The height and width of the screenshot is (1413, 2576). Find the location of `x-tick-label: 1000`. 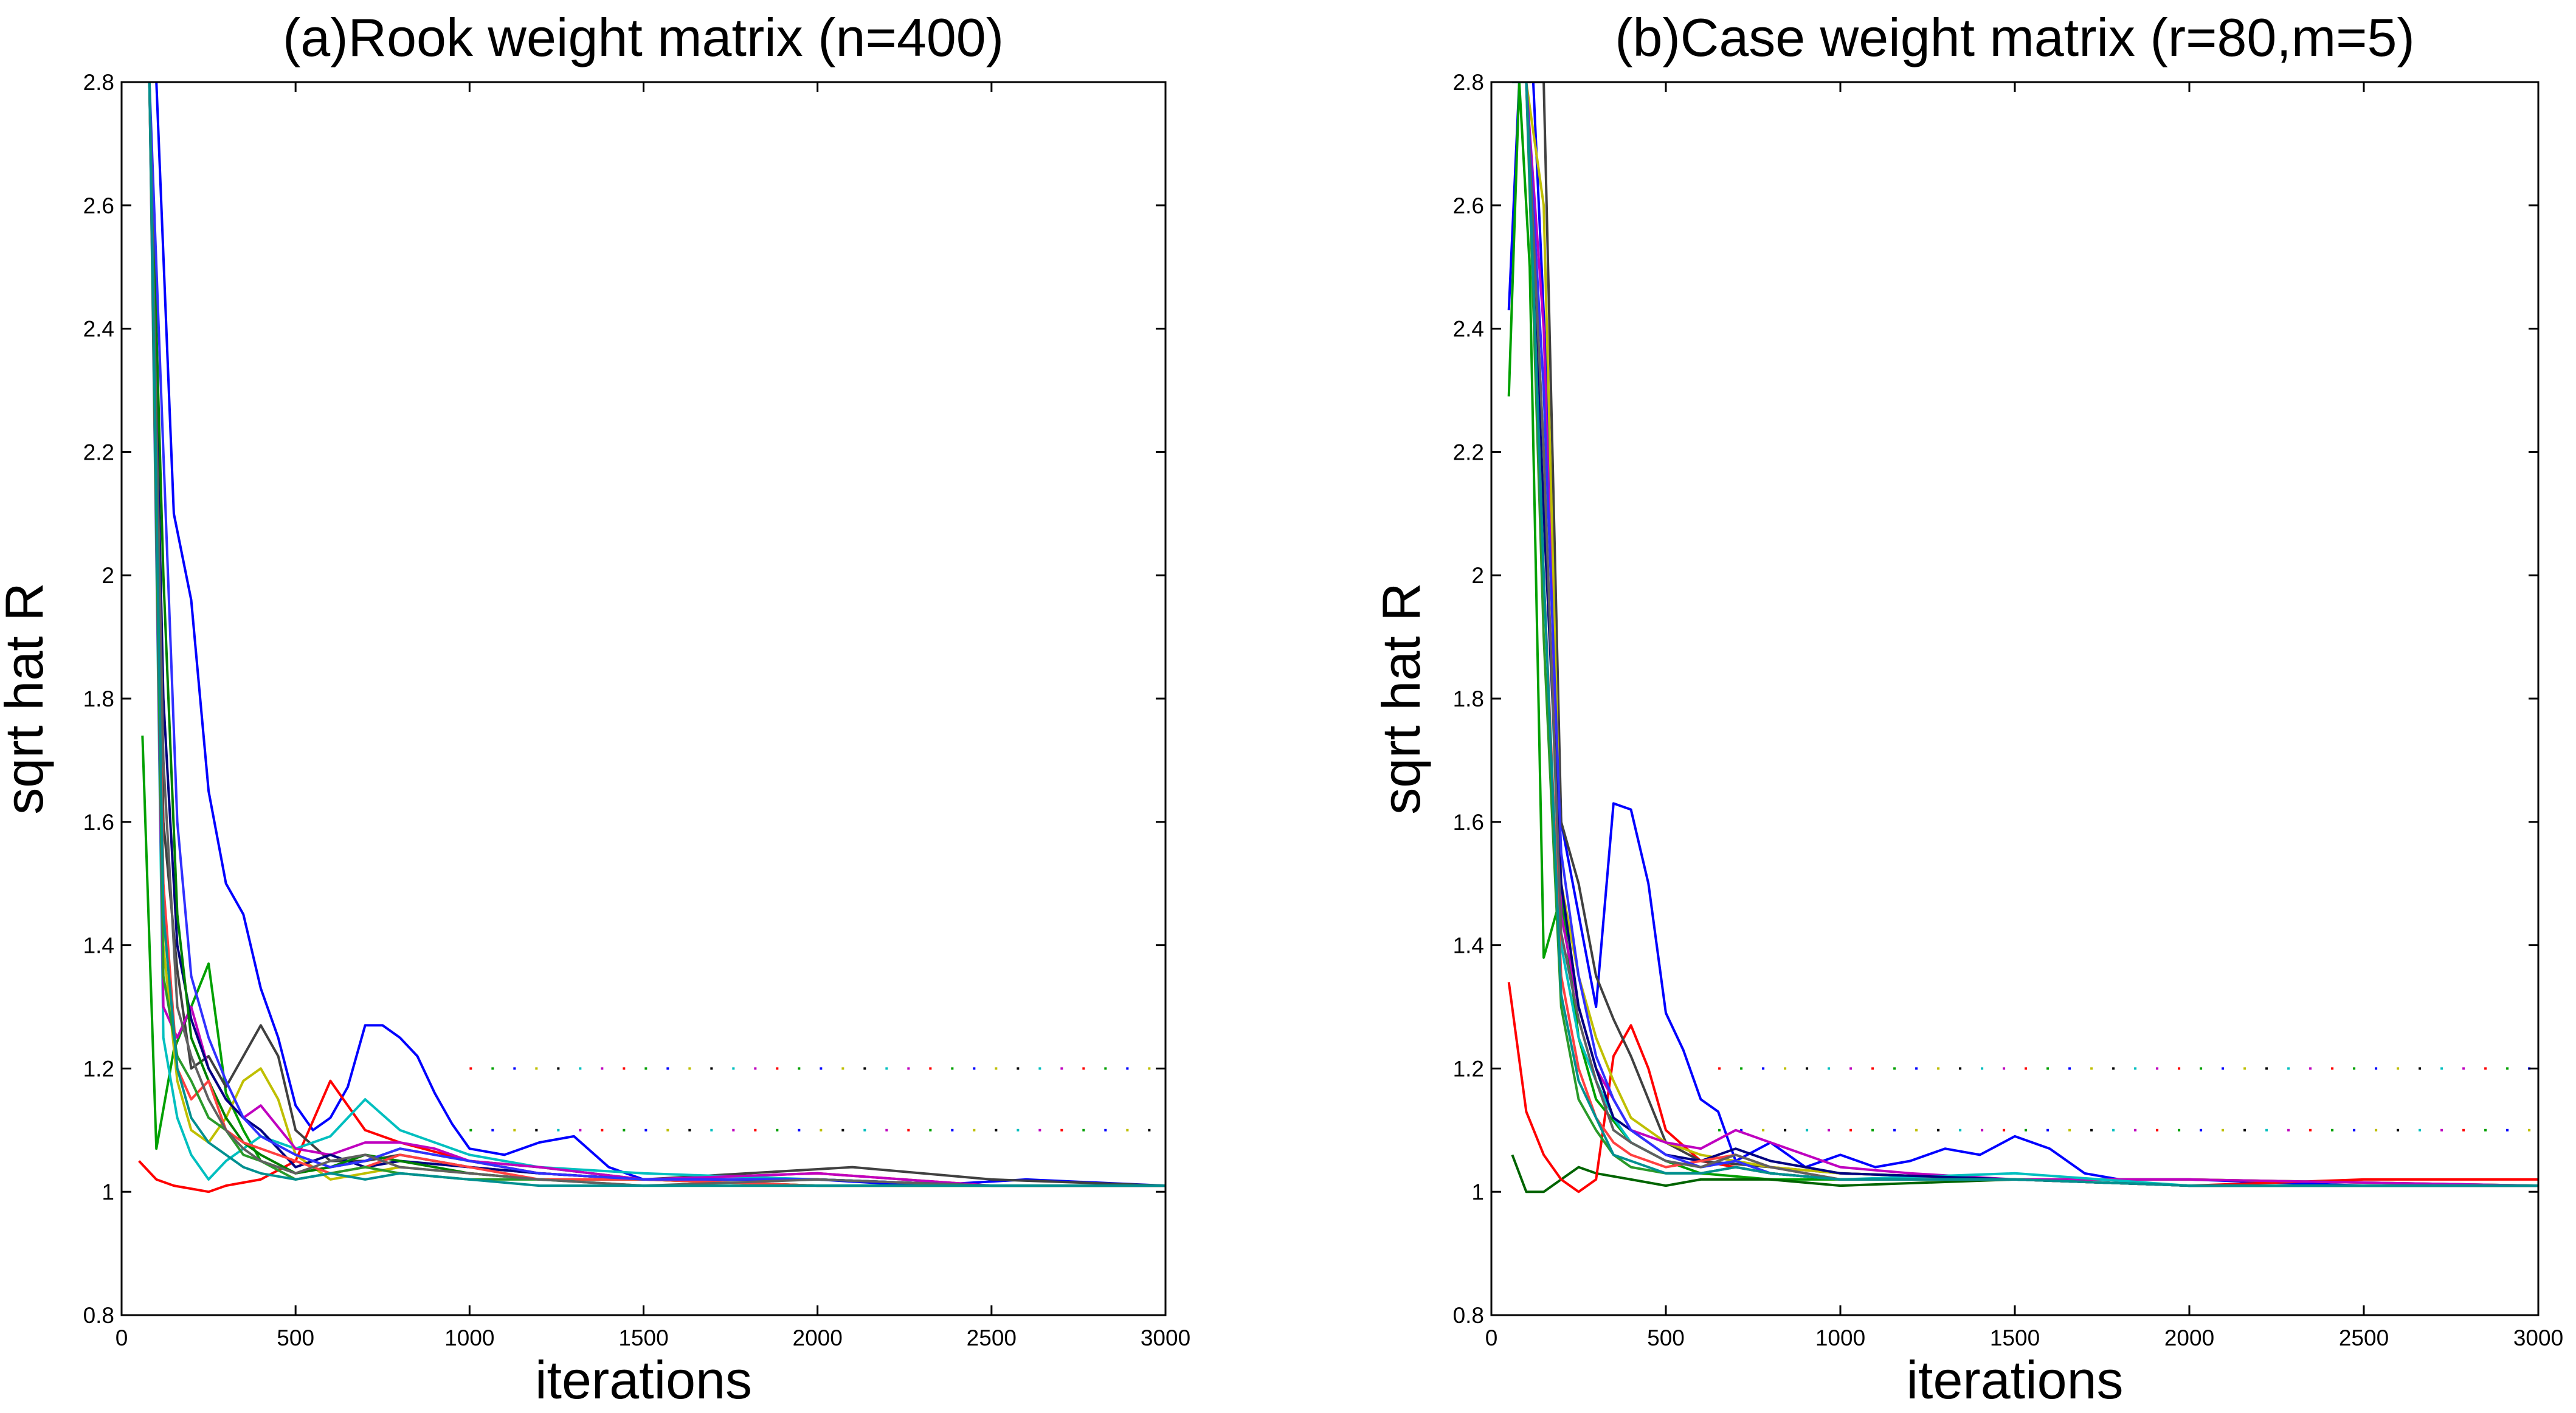

x-tick-label: 1000 is located at coordinates (1840, 1337).